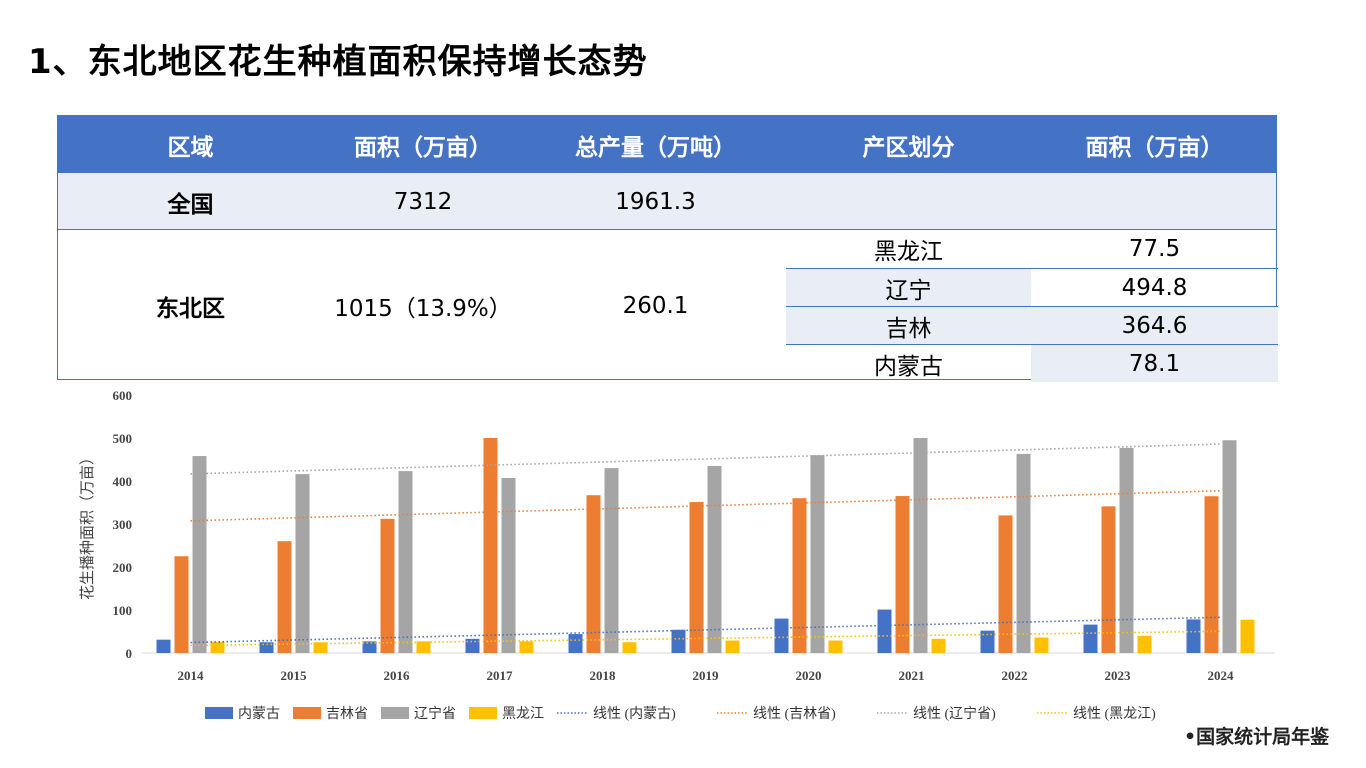 The width and height of the screenshot is (1366, 768). I want to click on legend-label: 线性 (吉林省), so click(794, 714).